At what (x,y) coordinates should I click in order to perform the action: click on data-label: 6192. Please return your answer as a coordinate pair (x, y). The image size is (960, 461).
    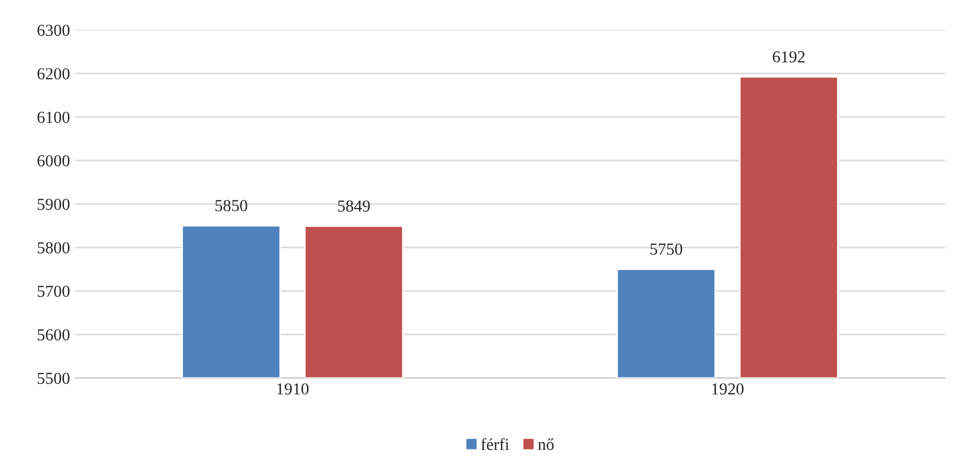
    Looking at the image, I should click on (788, 56).